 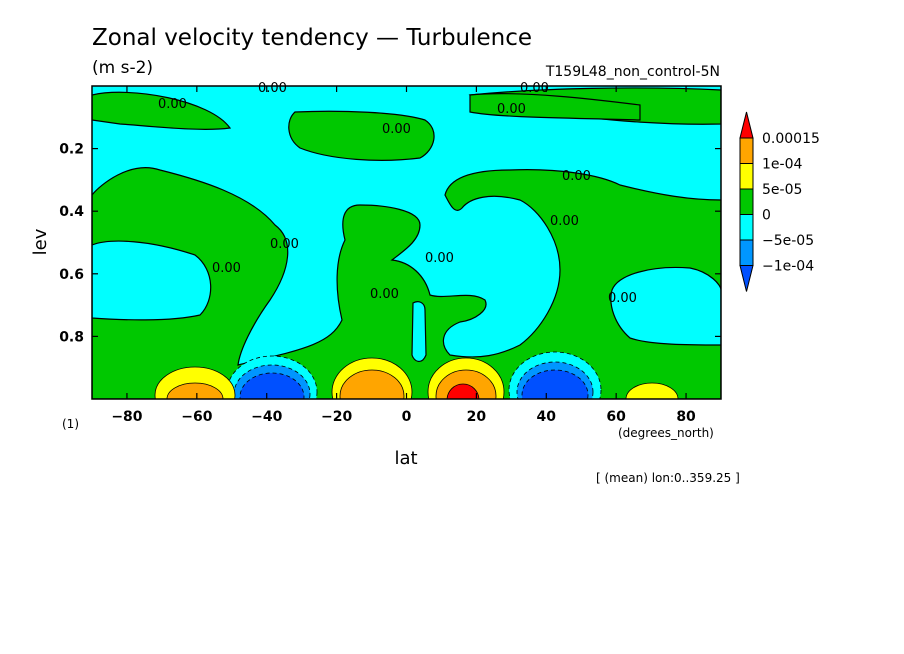 What do you see at coordinates (71, 275) in the screenshot?
I see `y-tick-label: 0.6` at bounding box center [71, 275].